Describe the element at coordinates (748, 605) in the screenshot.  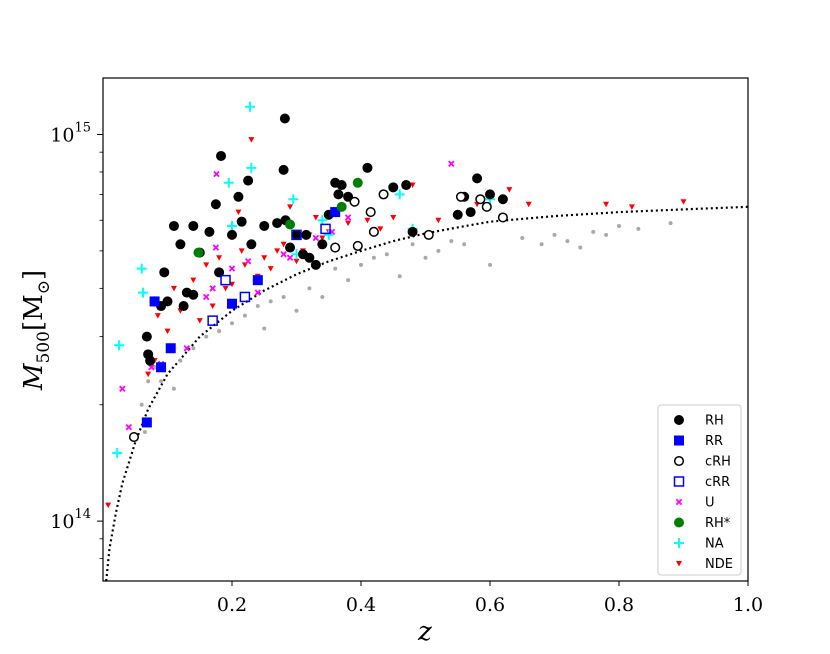
I see `x-tick-label: 1.0` at that location.